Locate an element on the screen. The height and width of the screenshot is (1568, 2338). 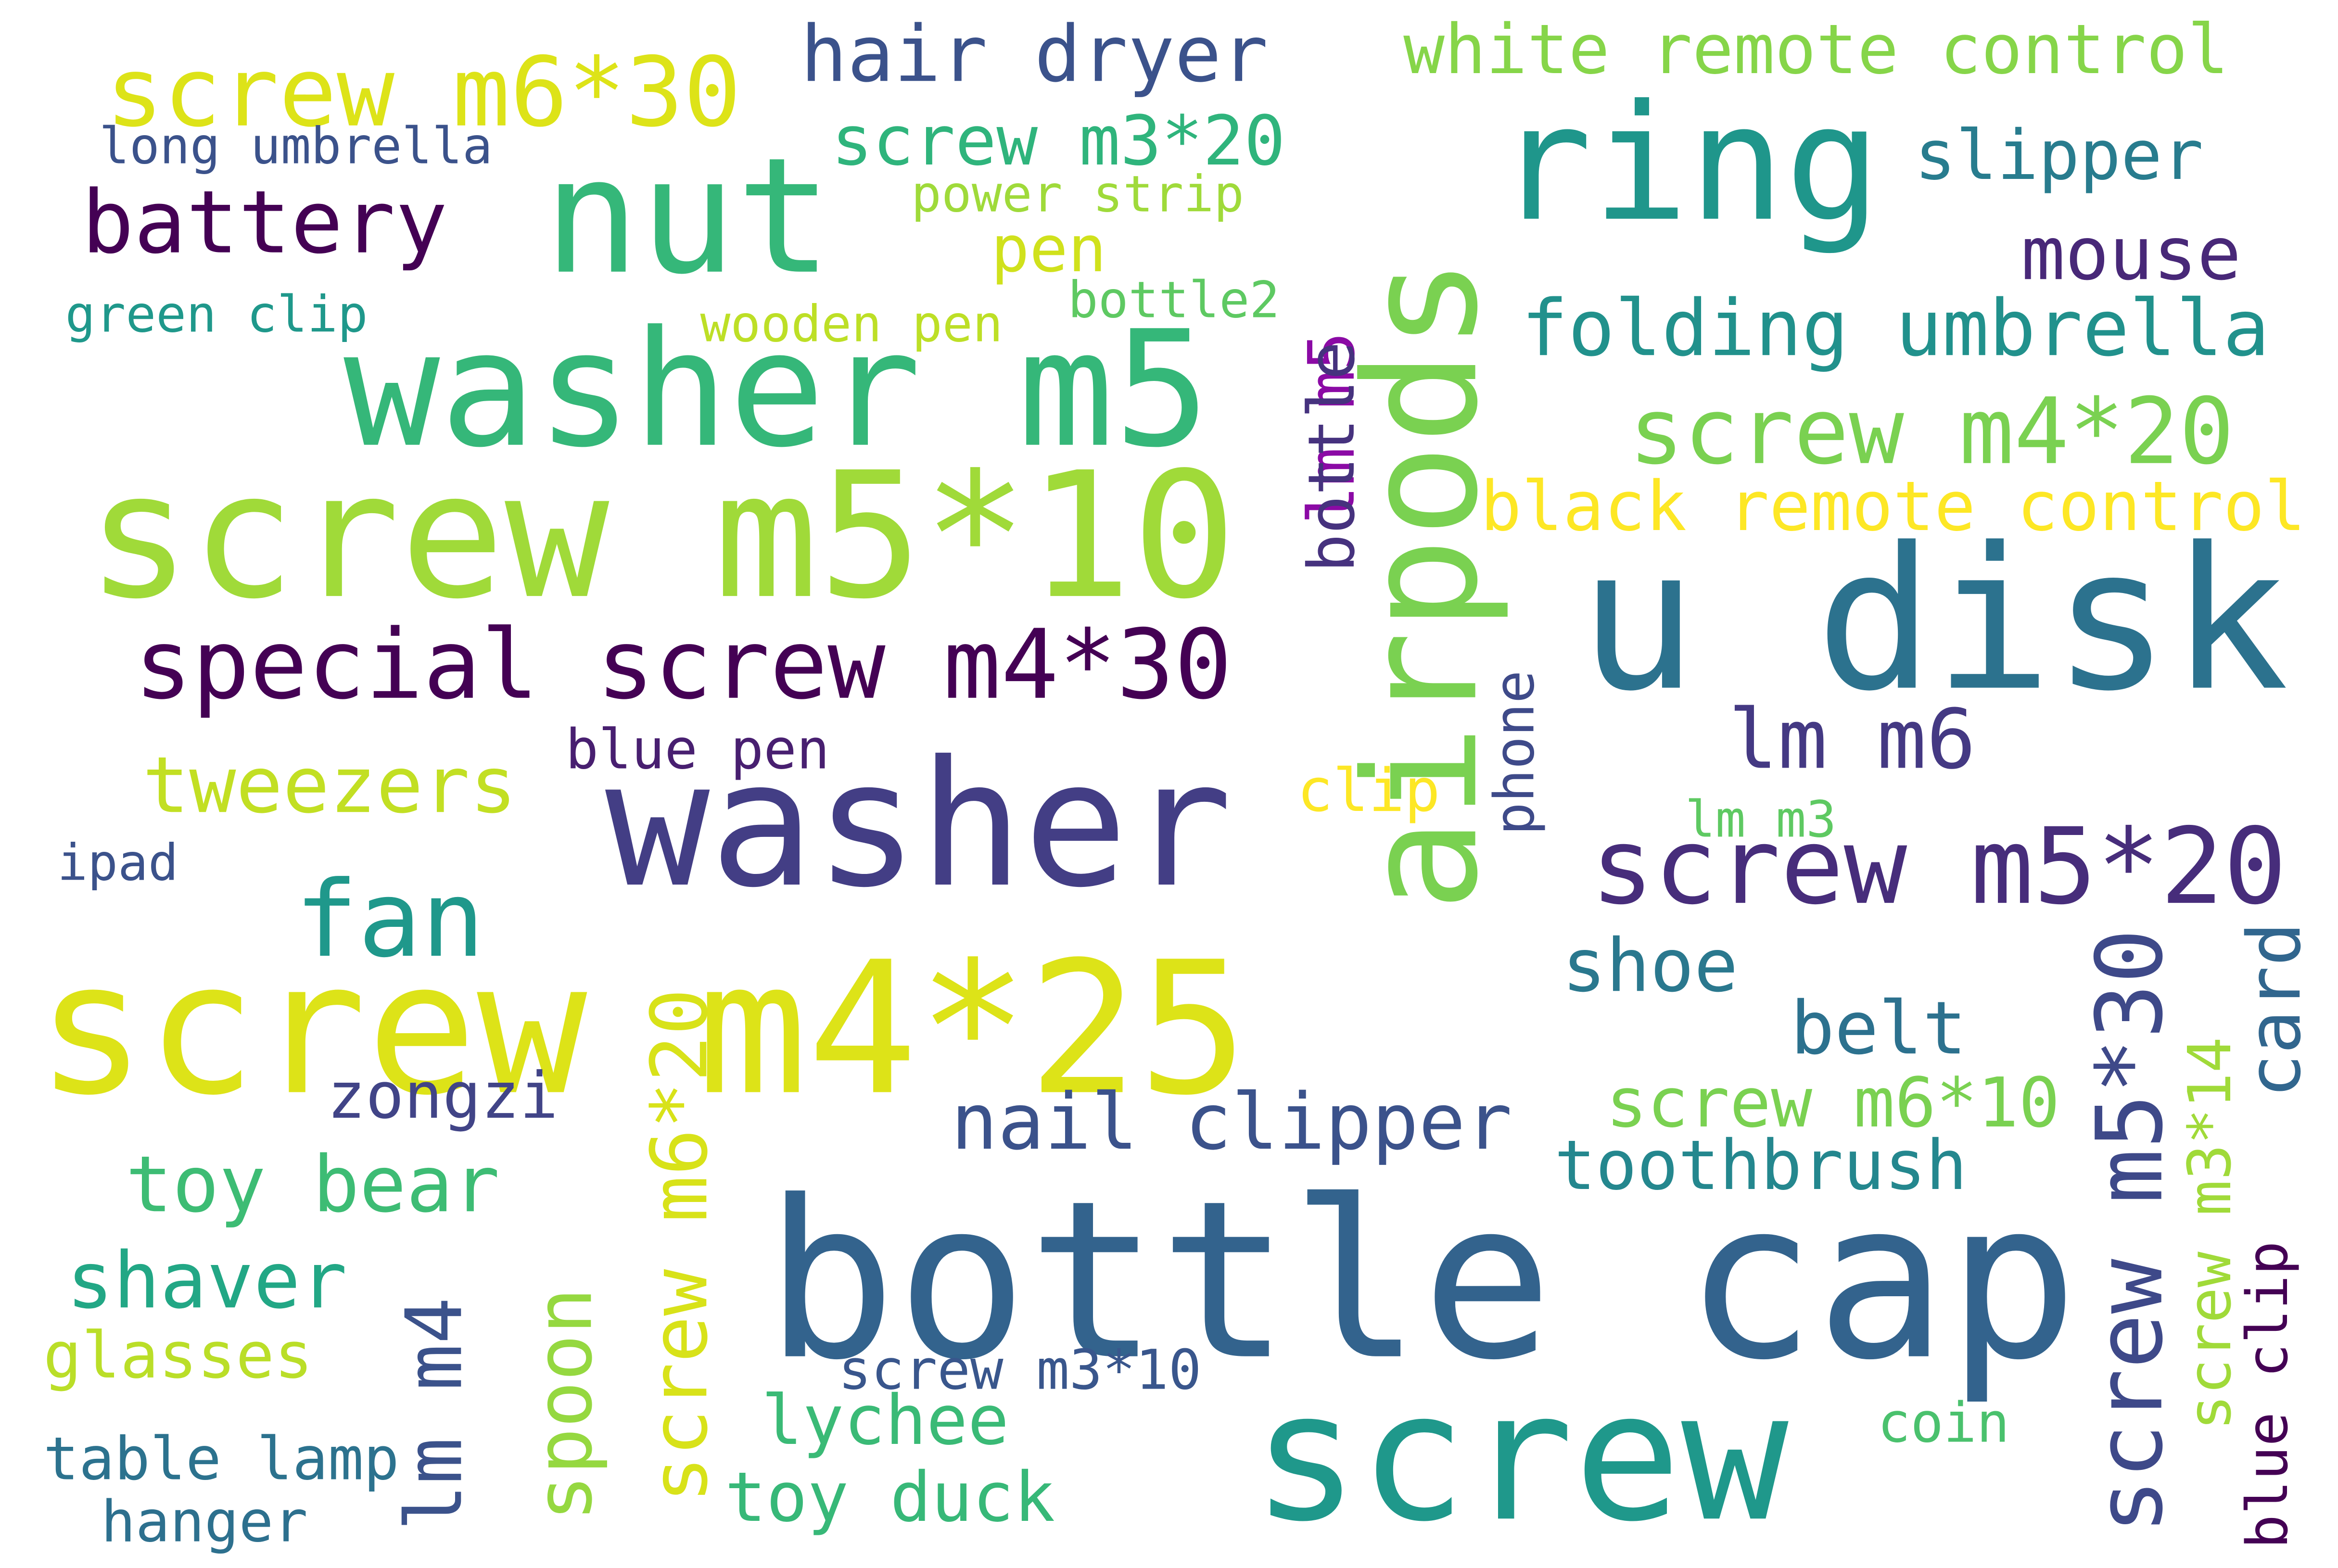
word-hair-dryer: hair dryer is located at coordinates (1034, 54).